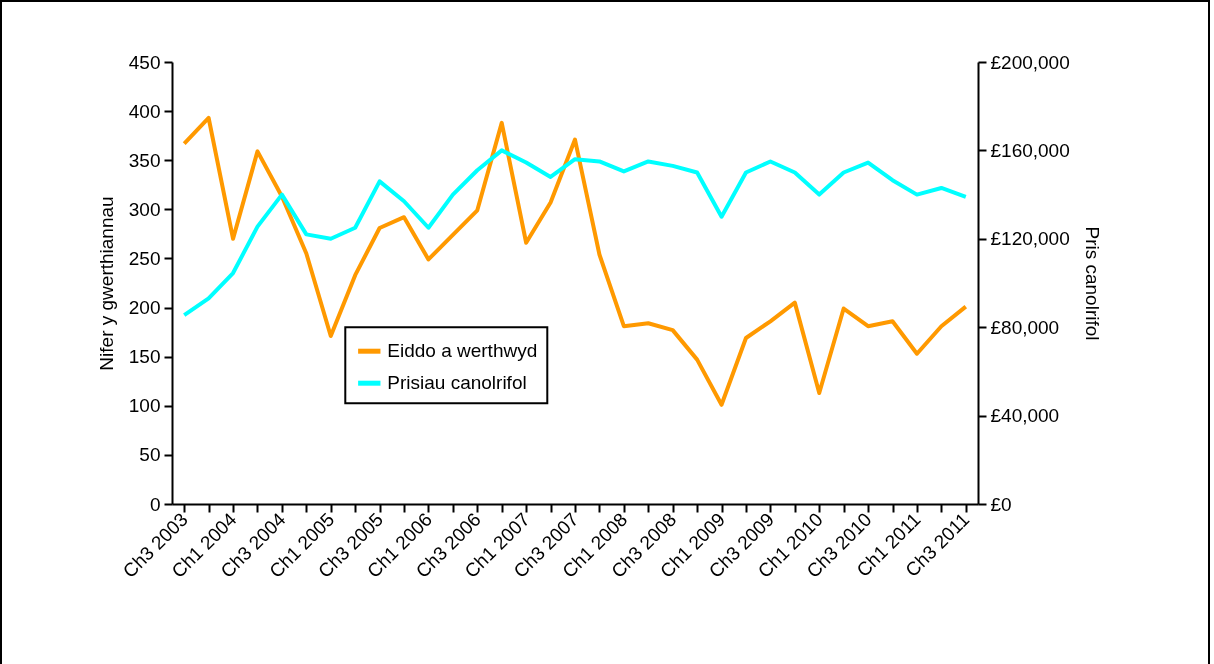  Describe the element at coordinates (144, 357) in the screenshot. I see `y-tick-label: 150` at that location.